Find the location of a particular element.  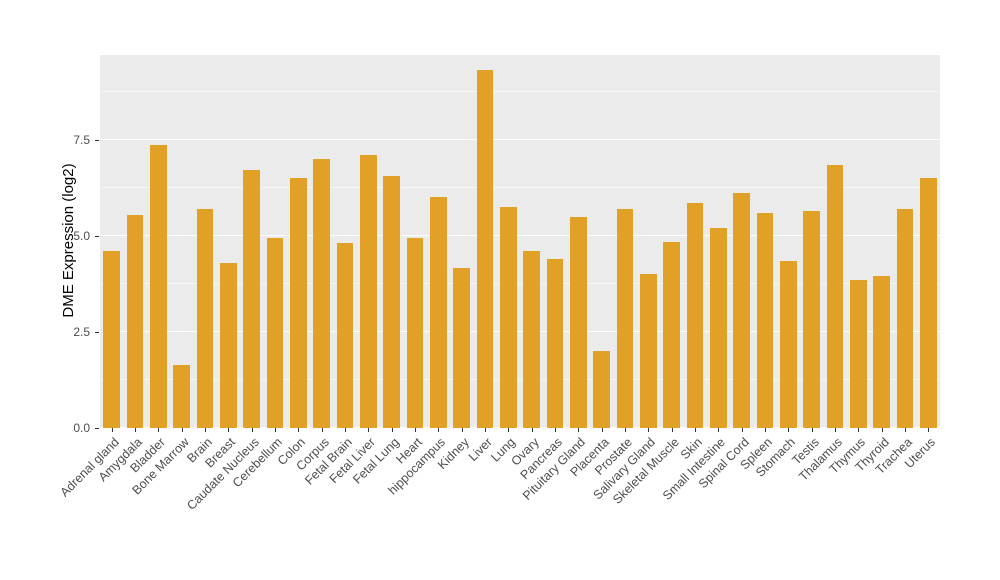

bar-colon is located at coordinates (298, 303).